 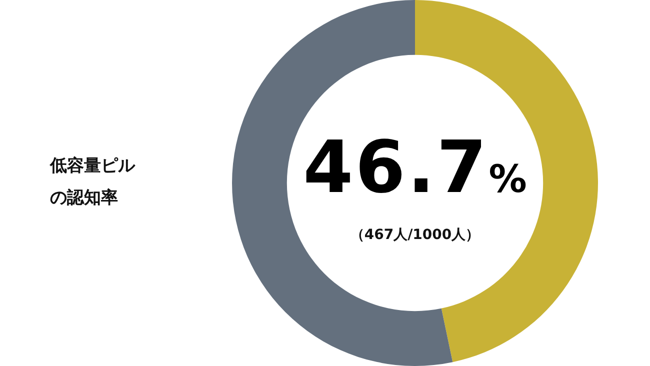 I want to click on text: （467人/1000人）, so click(x=415, y=235).